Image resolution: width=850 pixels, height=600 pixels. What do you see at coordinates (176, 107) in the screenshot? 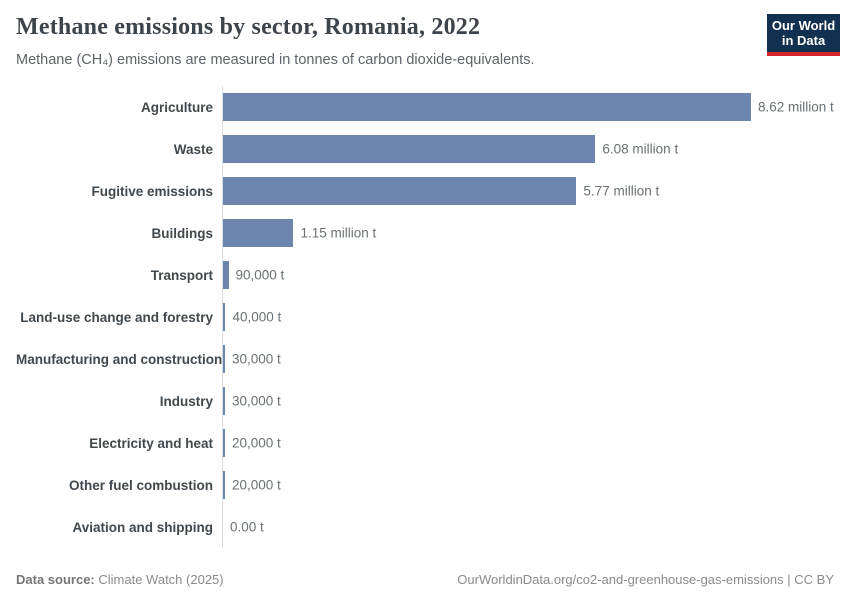
I see `category-label: Agriculture` at bounding box center [176, 107].